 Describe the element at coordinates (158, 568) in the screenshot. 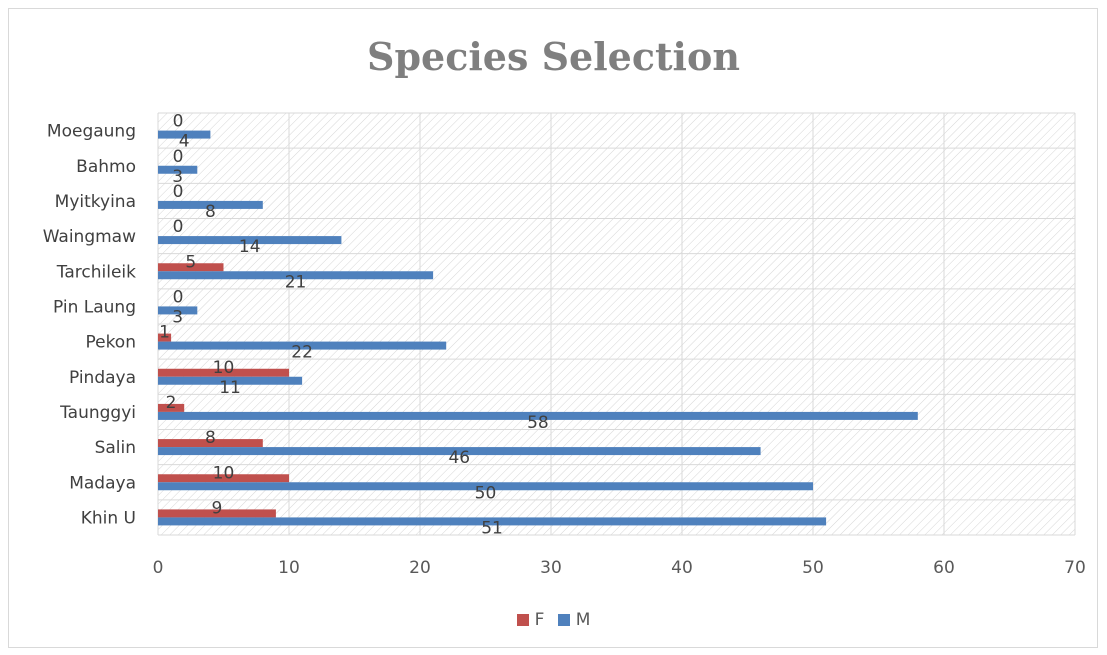

I see `x-tick-label: 0` at that location.